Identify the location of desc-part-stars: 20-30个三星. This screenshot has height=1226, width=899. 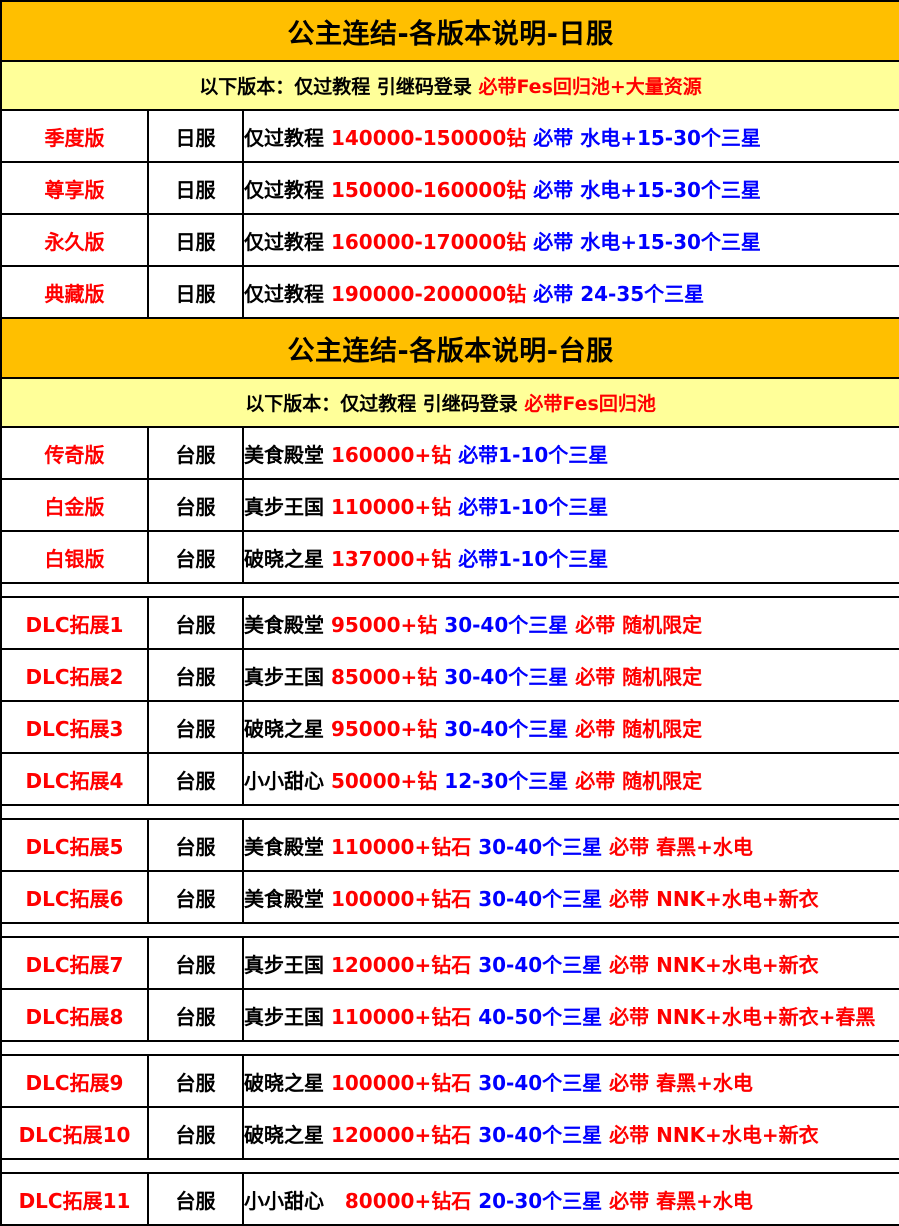
(544, 1200).